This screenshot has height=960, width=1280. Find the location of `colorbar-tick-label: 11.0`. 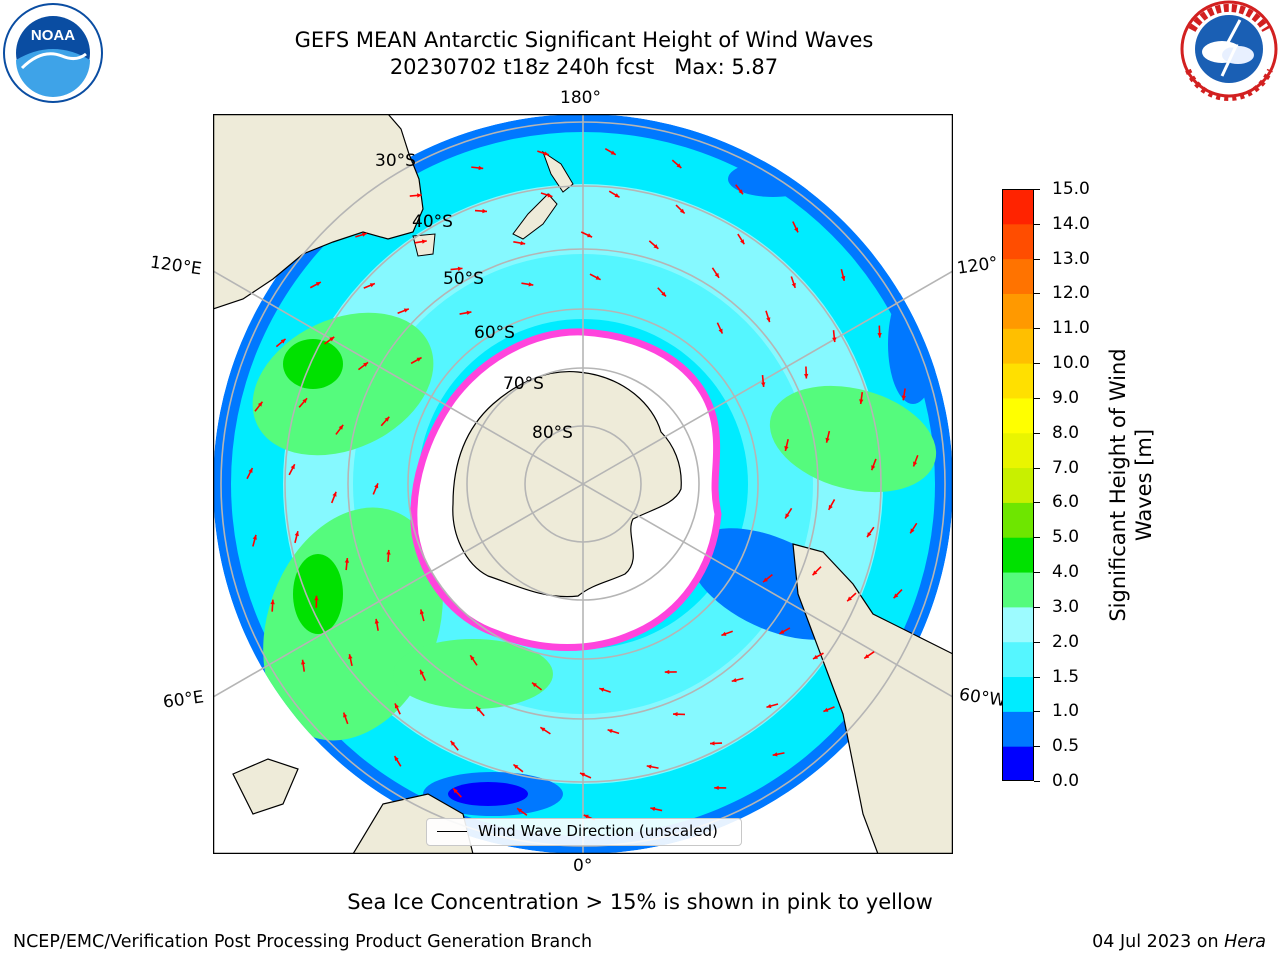

colorbar-tick-label: 11.0 is located at coordinates (1071, 328).